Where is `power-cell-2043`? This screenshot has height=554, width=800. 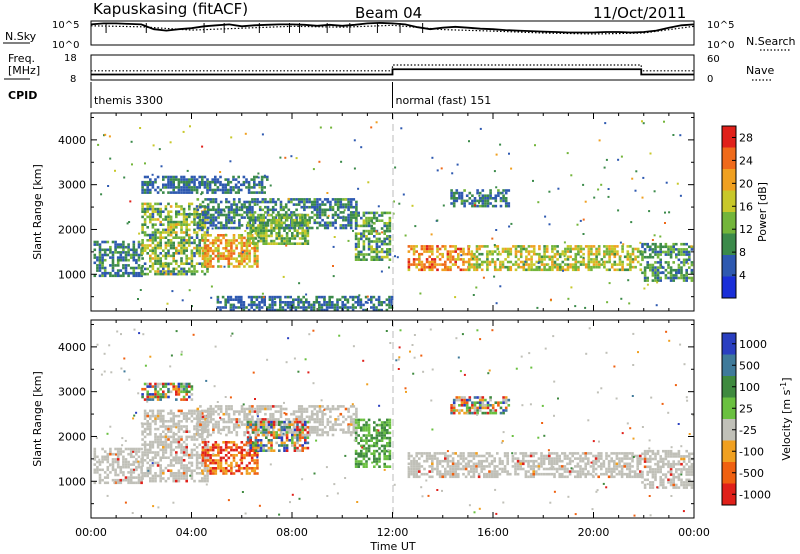 power-cell-2043 is located at coordinates (490, 264).